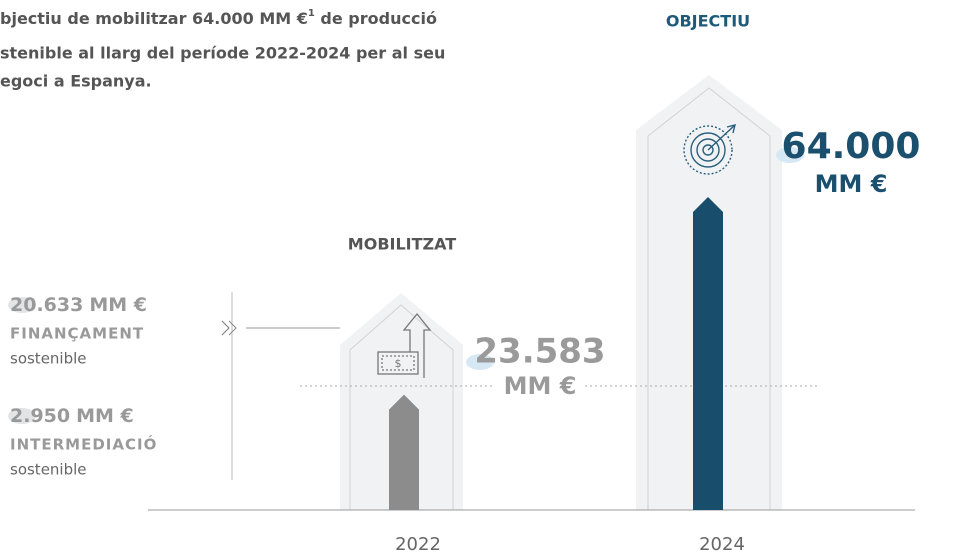  I want to click on breakdown-label: INTERMEDIACIÓ, so click(83, 444).